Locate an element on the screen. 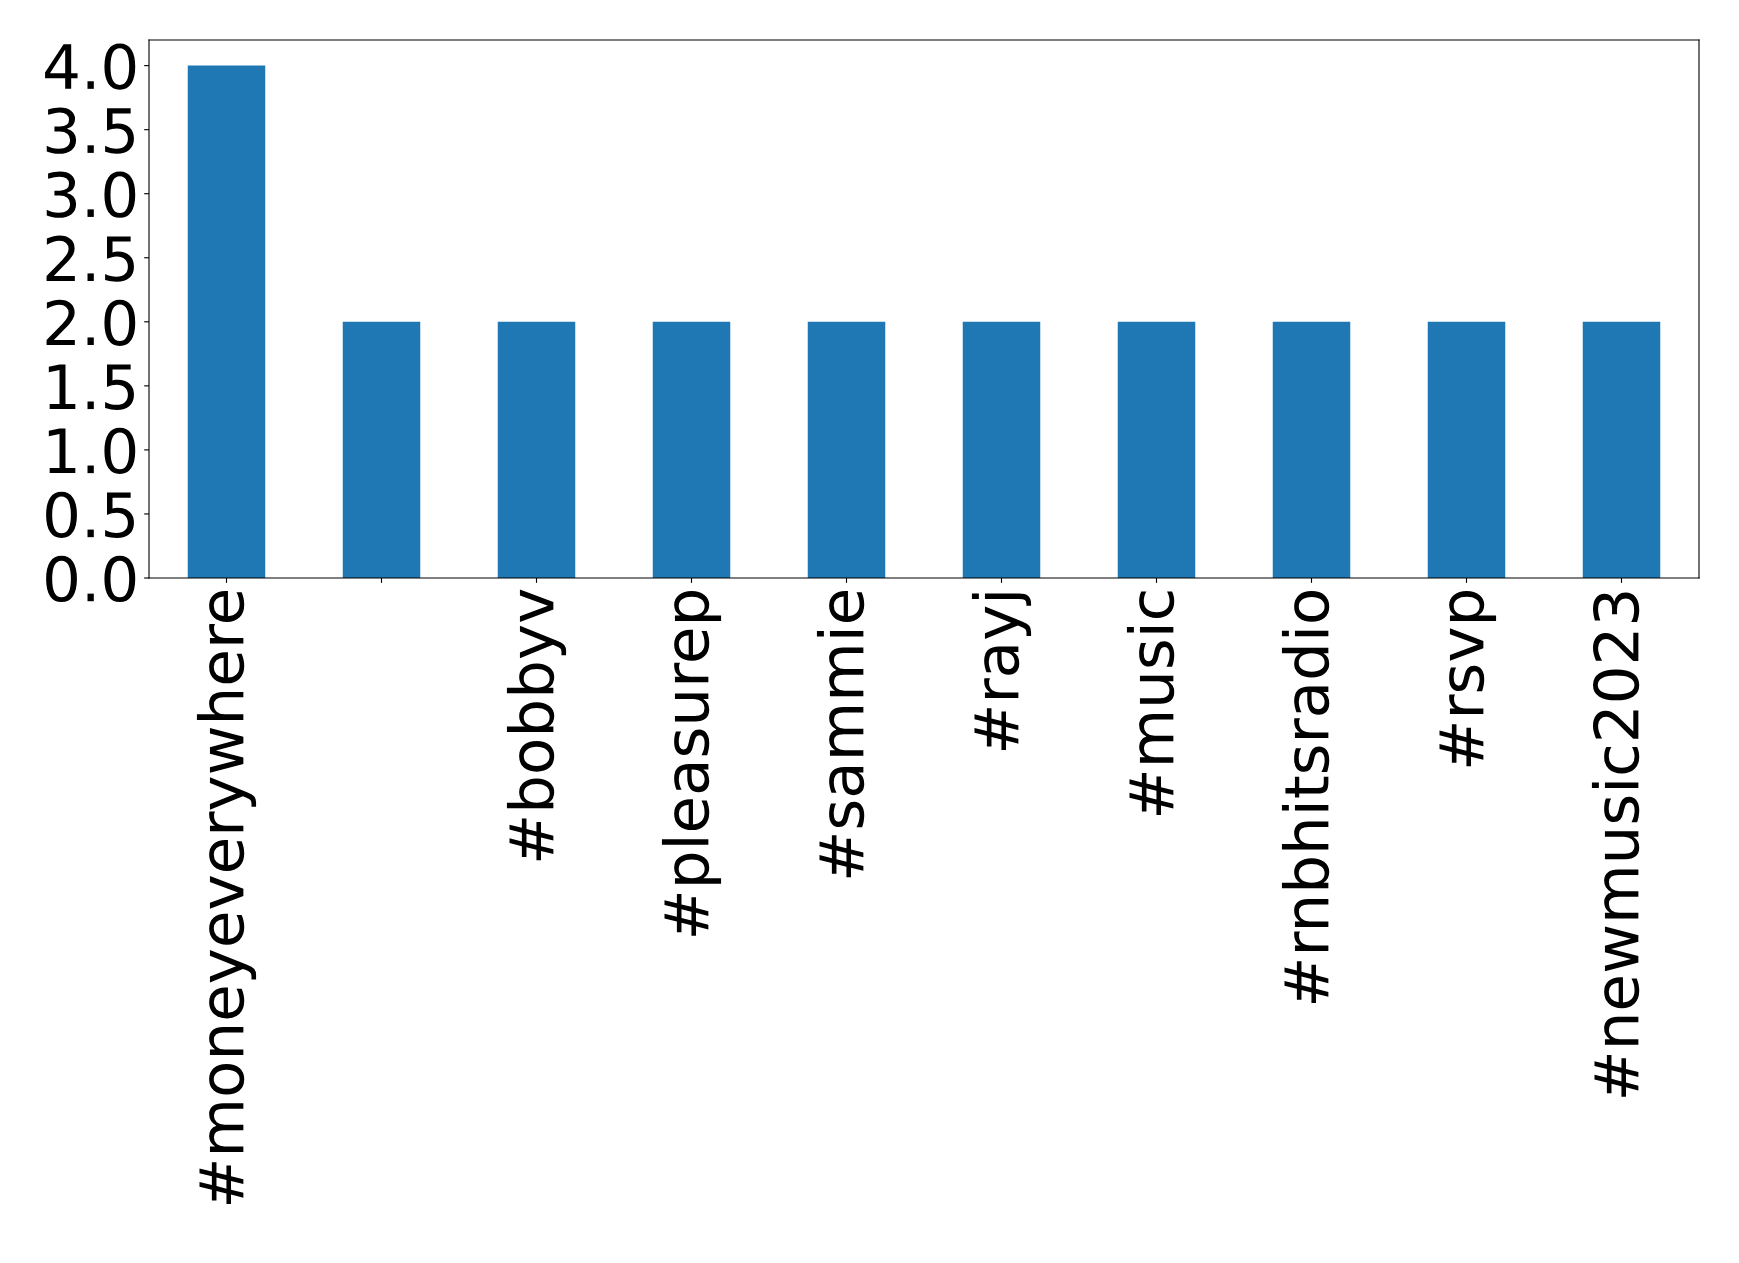 The height and width of the screenshot is (1263, 1739). y-tick-label: 0.0 is located at coordinates (91, 579).